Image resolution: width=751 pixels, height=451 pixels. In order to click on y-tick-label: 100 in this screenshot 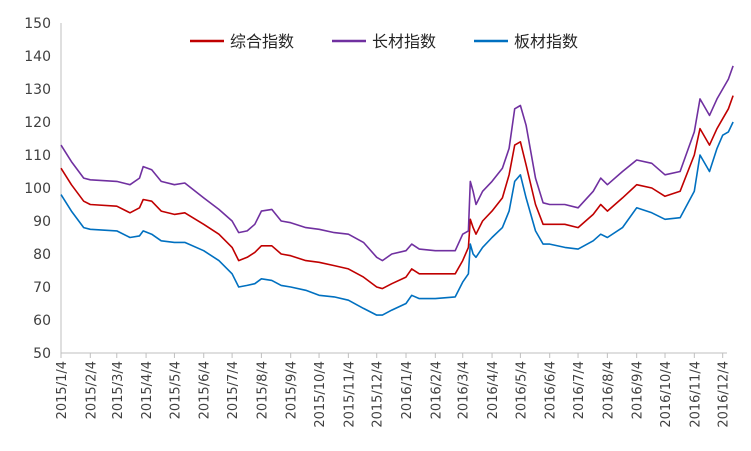, I will do `click(37, 189)`.